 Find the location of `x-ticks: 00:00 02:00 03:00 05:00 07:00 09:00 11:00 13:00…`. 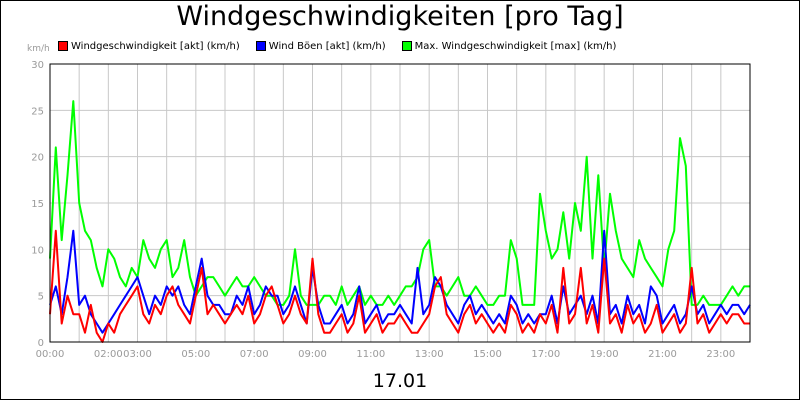

x-ticks: 00:00 02:00 03:00 05:00 07:00 09:00 11:00 13:00… is located at coordinates (386, 354).